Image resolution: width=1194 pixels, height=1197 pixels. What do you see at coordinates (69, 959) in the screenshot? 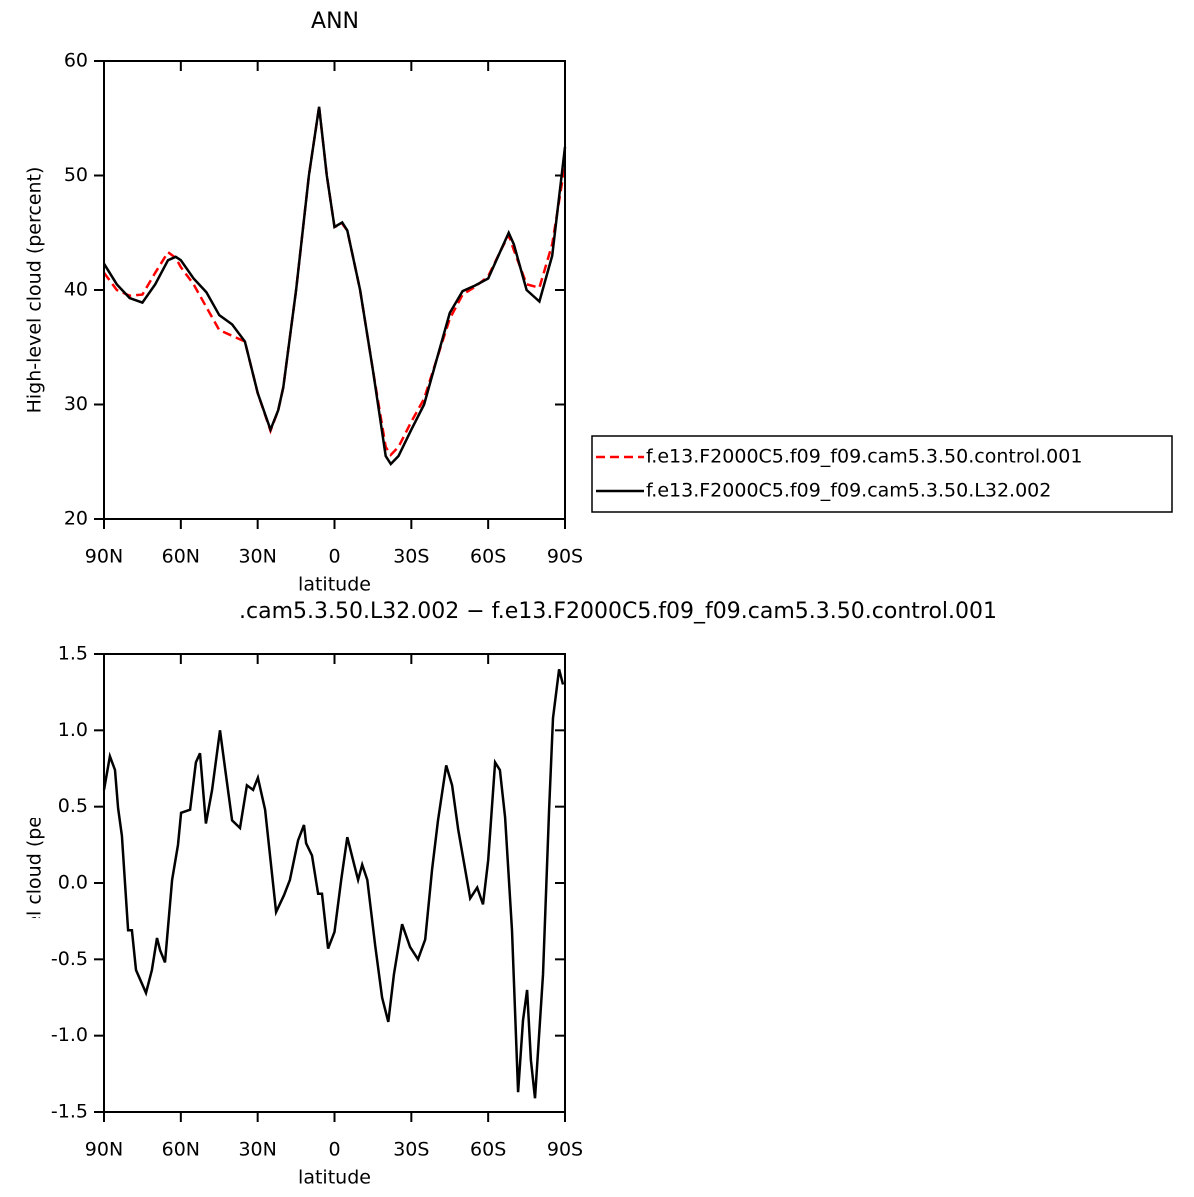
I see `y-tick-label: -0.5` at bounding box center [69, 959].